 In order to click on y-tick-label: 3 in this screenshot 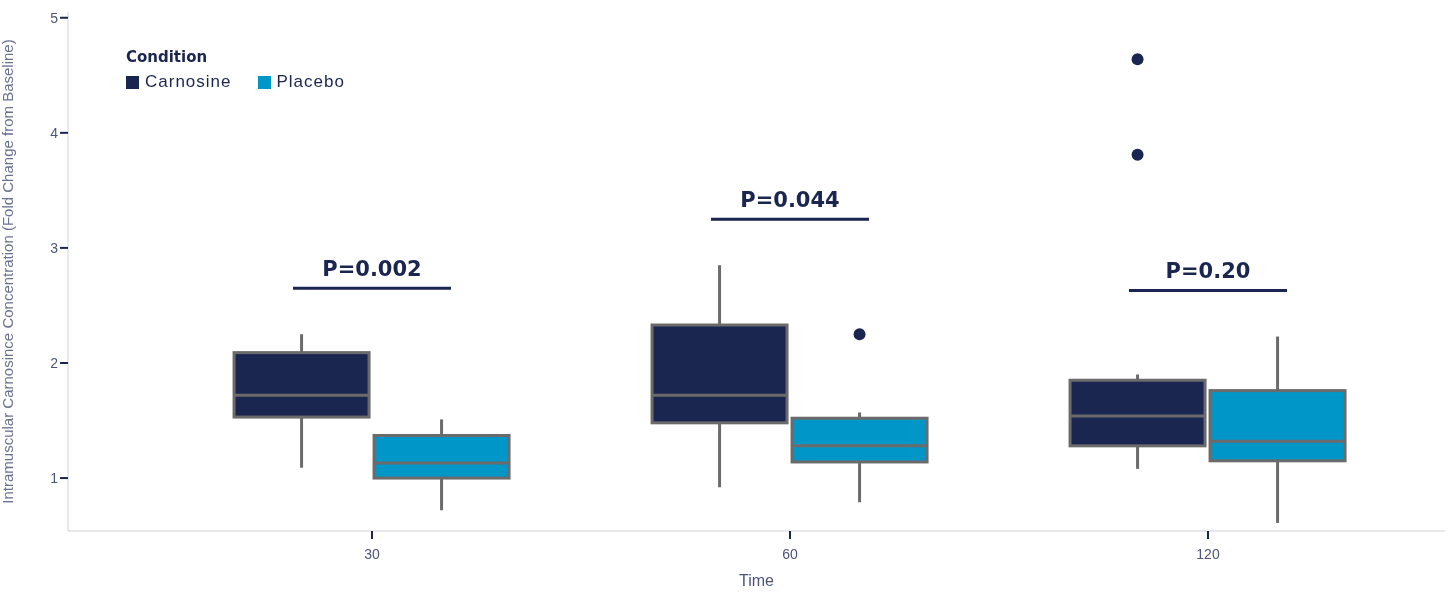, I will do `click(54, 247)`.